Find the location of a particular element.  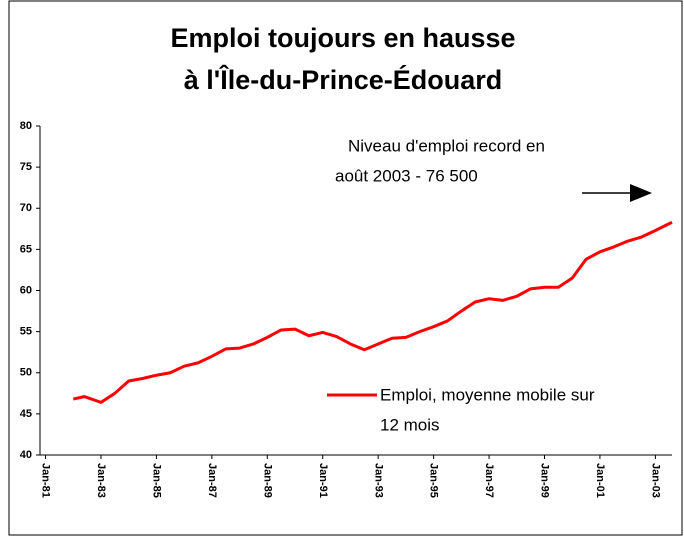

x-tick-label: Jan-91 is located at coordinates (323, 480).